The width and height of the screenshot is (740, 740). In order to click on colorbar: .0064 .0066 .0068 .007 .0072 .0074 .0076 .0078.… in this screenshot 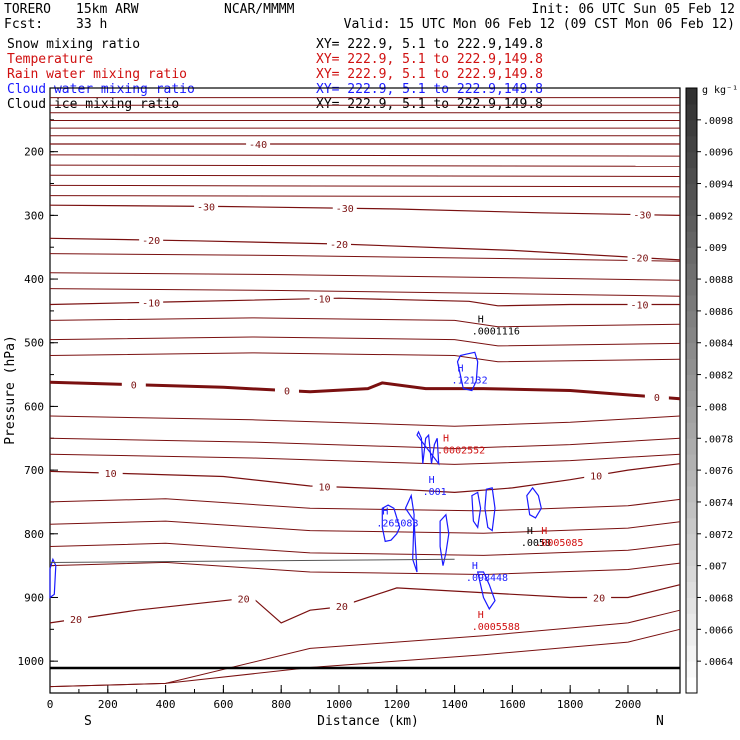, I will do `click(709, 390)`.